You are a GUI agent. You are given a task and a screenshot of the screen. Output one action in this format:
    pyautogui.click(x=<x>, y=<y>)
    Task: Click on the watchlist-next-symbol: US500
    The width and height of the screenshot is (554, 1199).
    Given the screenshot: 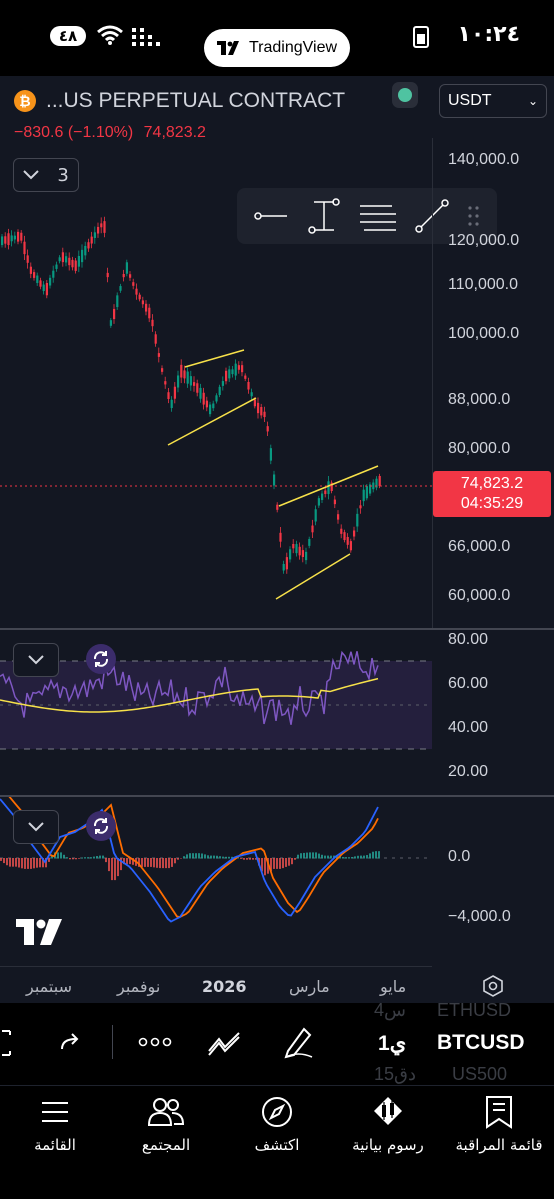 What is the action you would take?
    pyautogui.click(x=480, y=1074)
    